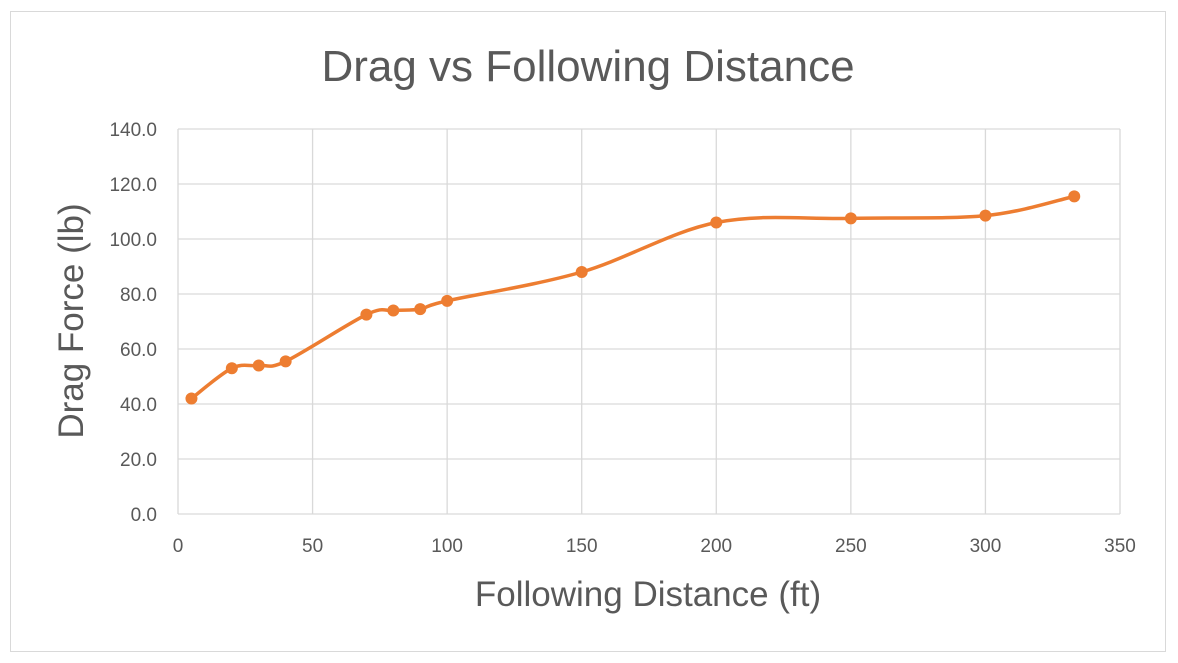  What do you see at coordinates (1120, 546) in the screenshot?
I see `x-tick-label: 350` at bounding box center [1120, 546].